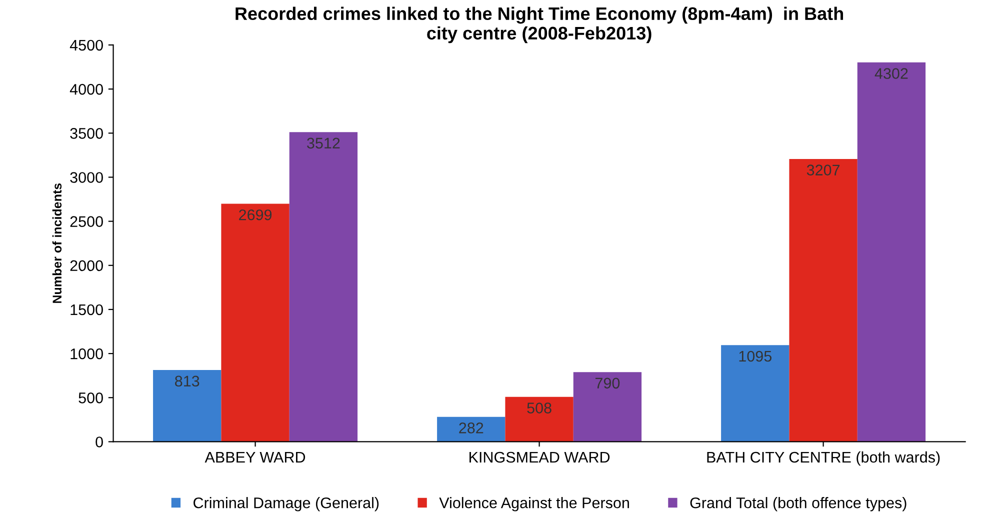 This screenshot has height=529, width=985. I want to click on y-tick-label: 2000, so click(86, 266).